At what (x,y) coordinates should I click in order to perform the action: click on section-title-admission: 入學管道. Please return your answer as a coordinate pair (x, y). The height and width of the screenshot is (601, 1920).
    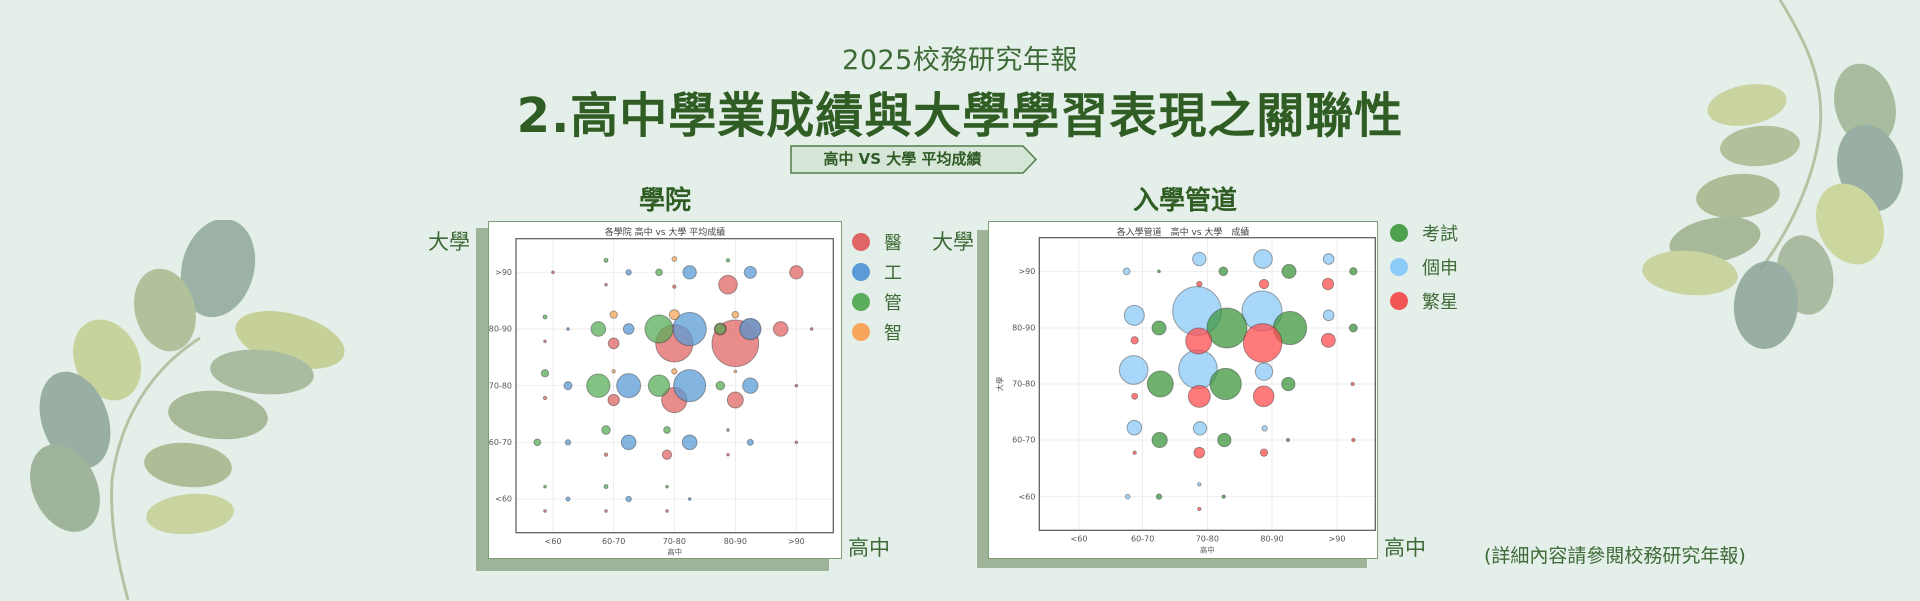
    Looking at the image, I should click on (1184, 201).